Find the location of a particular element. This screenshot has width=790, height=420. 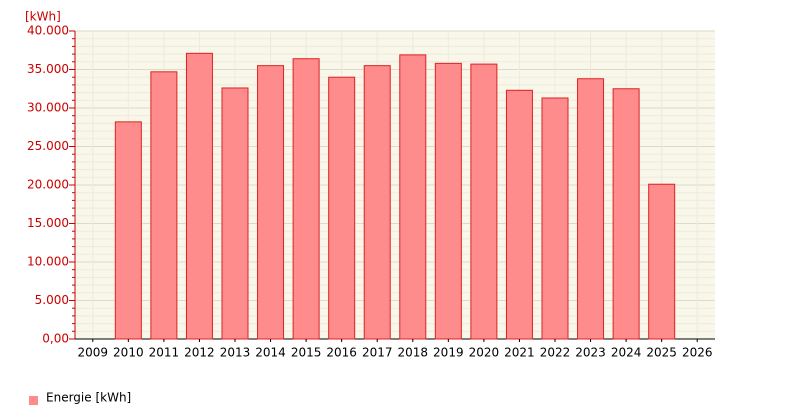

y-tick-label: 5.000 is located at coordinates (52, 300).